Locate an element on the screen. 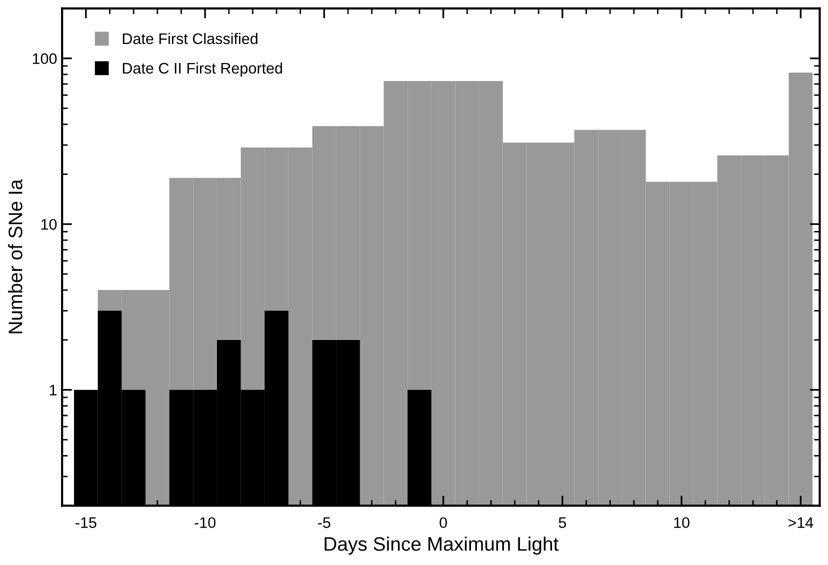 This screenshot has width=828, height=565. x-tick-label: -5 is located at coordinates (324, 522).